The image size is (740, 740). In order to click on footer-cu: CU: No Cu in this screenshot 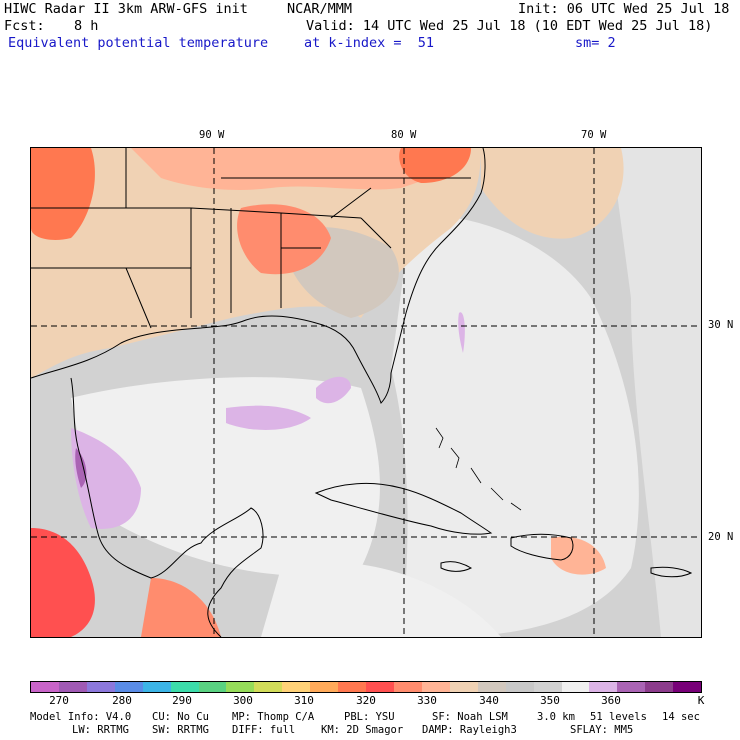, I will do `click(180, 717)`.